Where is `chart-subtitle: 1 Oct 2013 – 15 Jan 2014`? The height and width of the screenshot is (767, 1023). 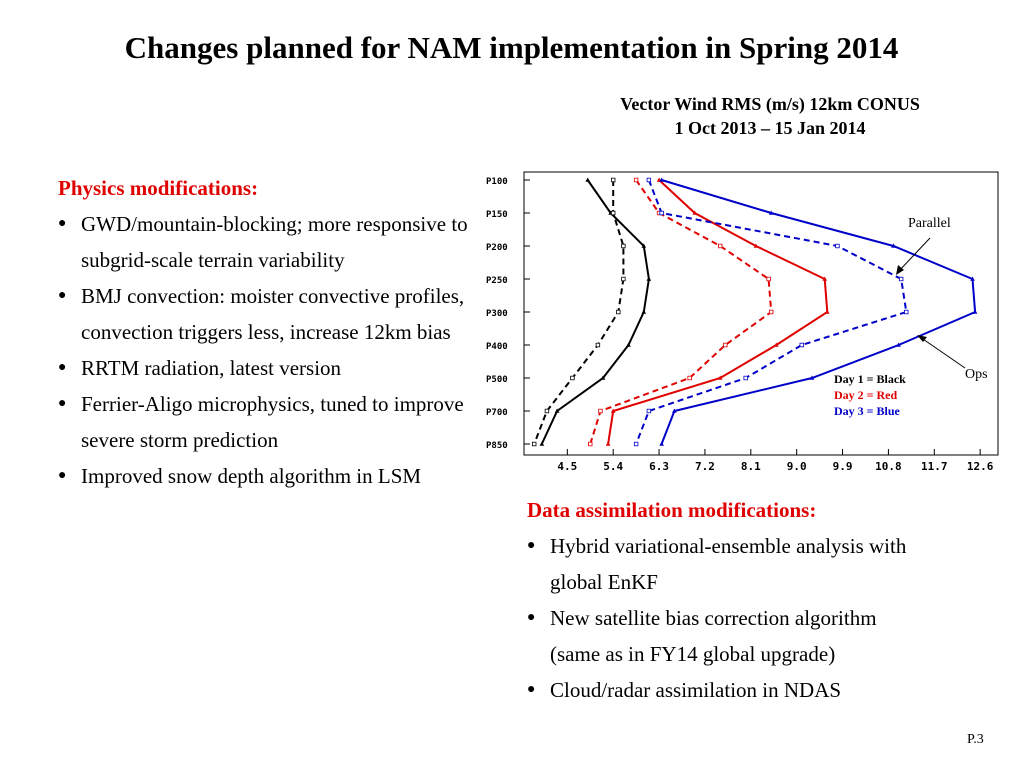
chart-subtitle: 1 Oct 2013 – 15 Jan 2014 is located at coordinates (770, 128).